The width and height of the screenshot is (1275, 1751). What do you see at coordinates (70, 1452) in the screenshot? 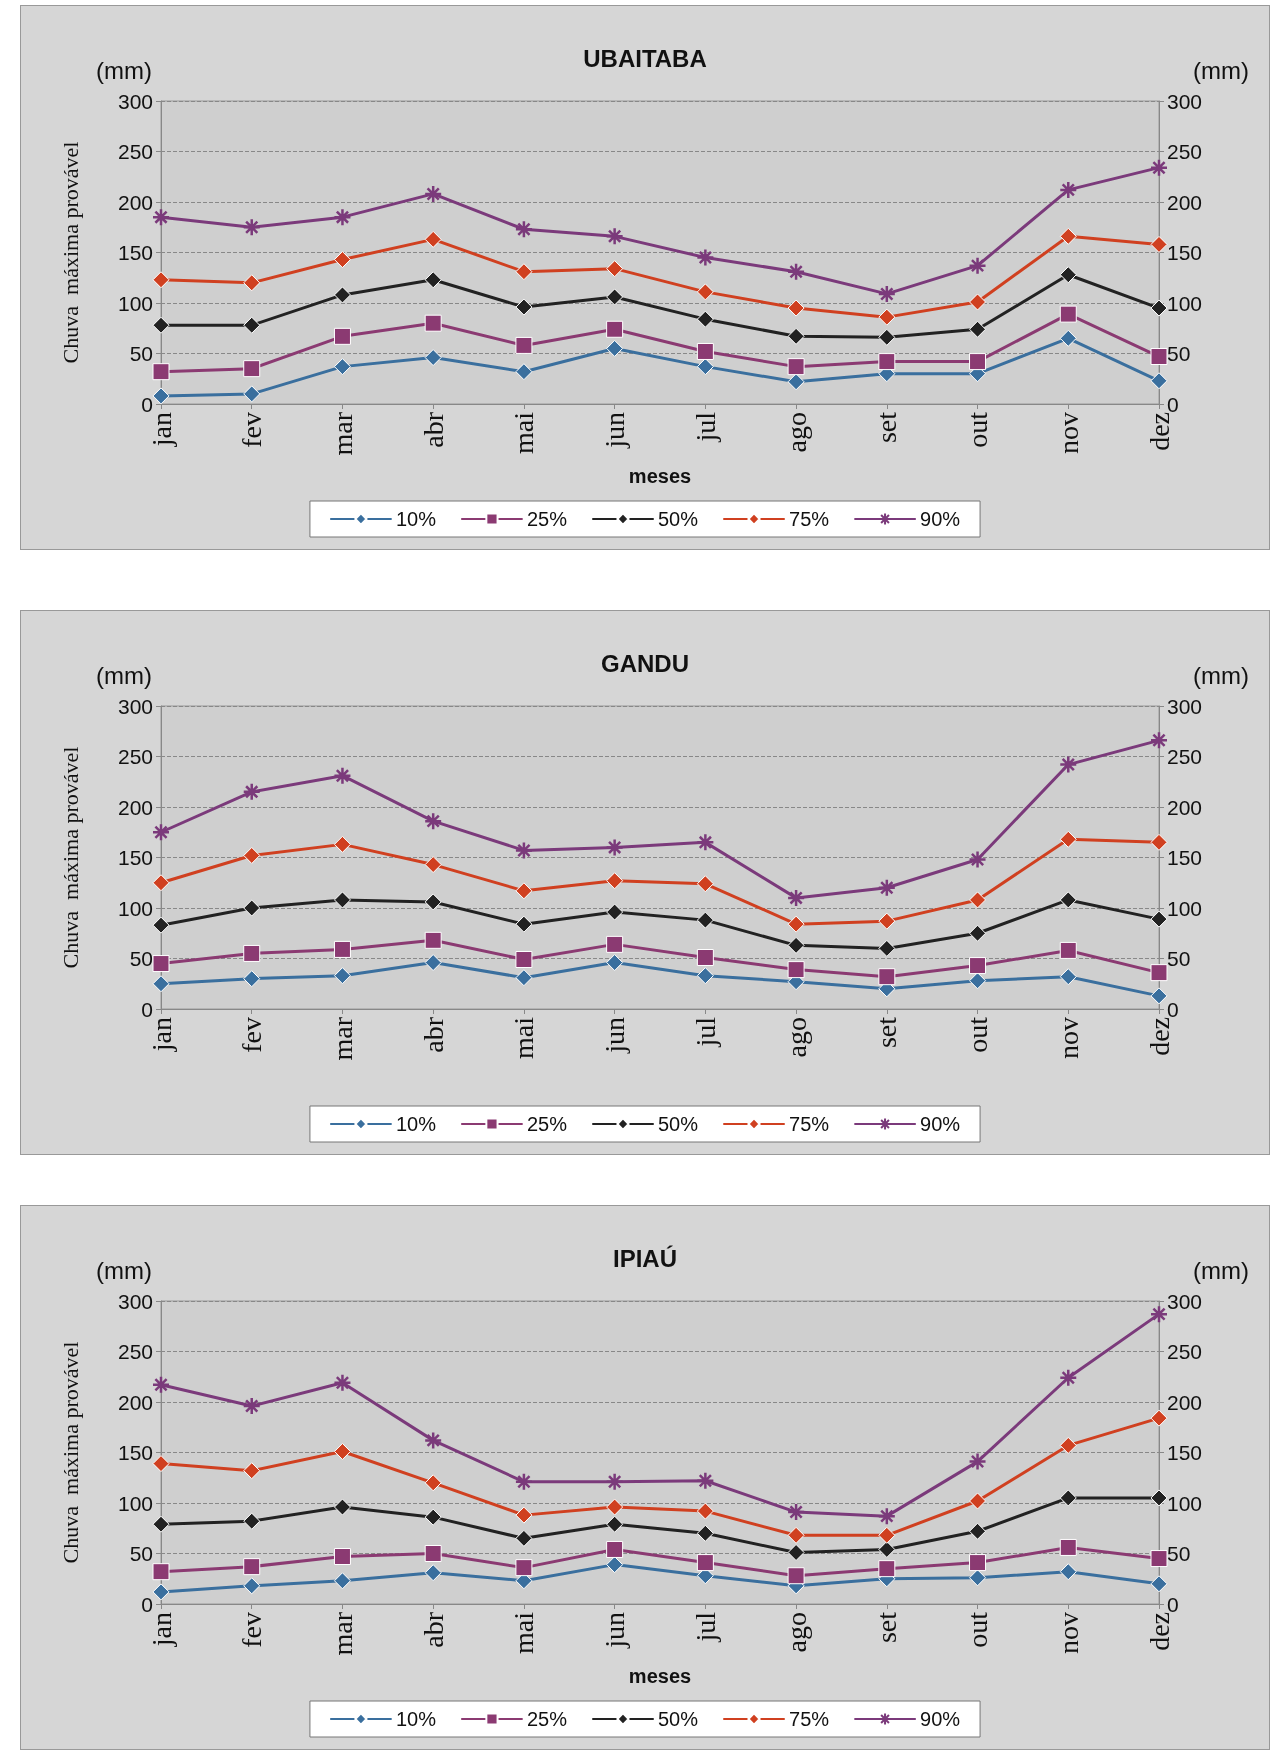
I see `y-axis-title: Chuva máxima provável` at bounding box center [70, 1452].